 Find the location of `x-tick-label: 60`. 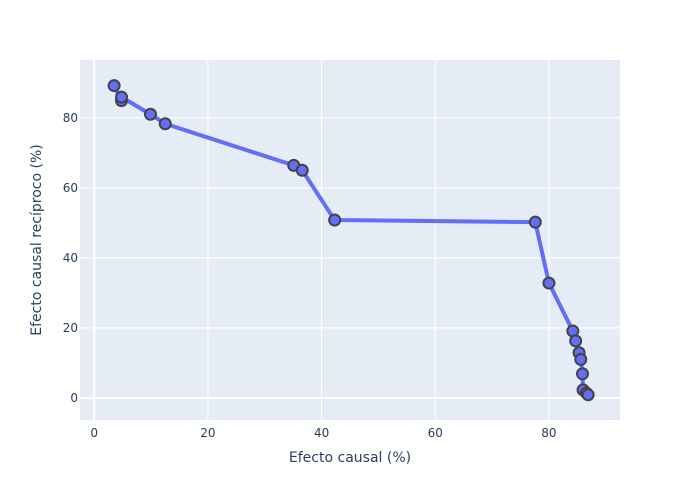

x-tick-label: 60 is located at coordinates (435, 433).